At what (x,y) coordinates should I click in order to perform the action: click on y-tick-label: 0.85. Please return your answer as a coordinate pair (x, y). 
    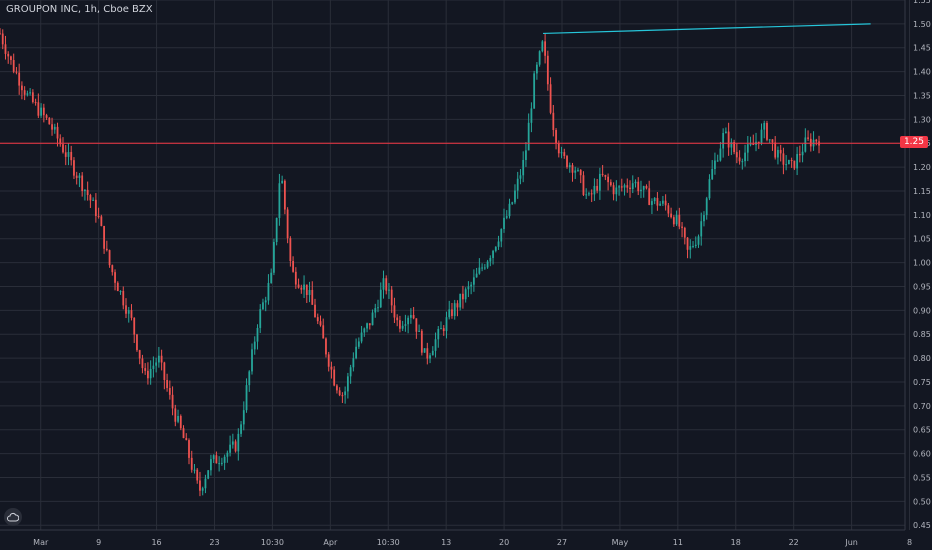
    Looking at the image, I should click on (922, 334).